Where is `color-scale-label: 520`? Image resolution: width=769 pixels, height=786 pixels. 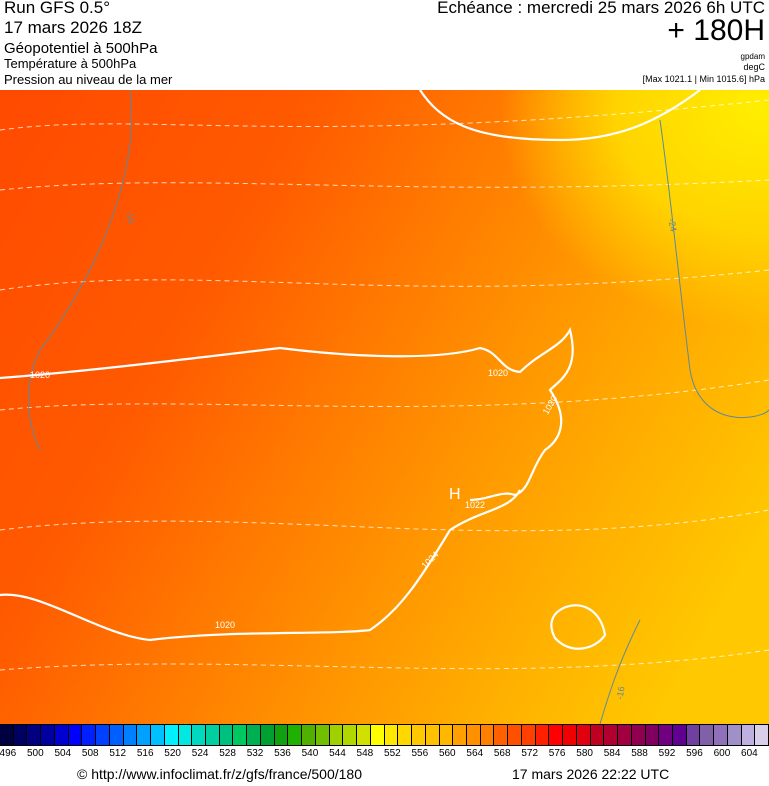
color-scale-label: 520 is located at coordinates (172, 753).